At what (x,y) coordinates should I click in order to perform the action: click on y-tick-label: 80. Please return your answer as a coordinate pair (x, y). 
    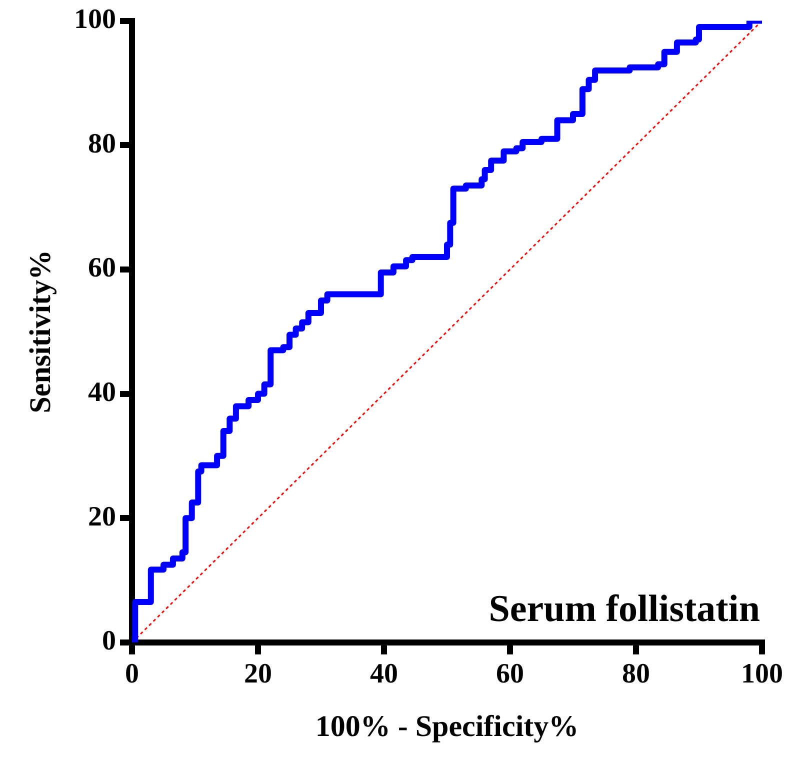
    Looking at the image, I should click on (102, 144).